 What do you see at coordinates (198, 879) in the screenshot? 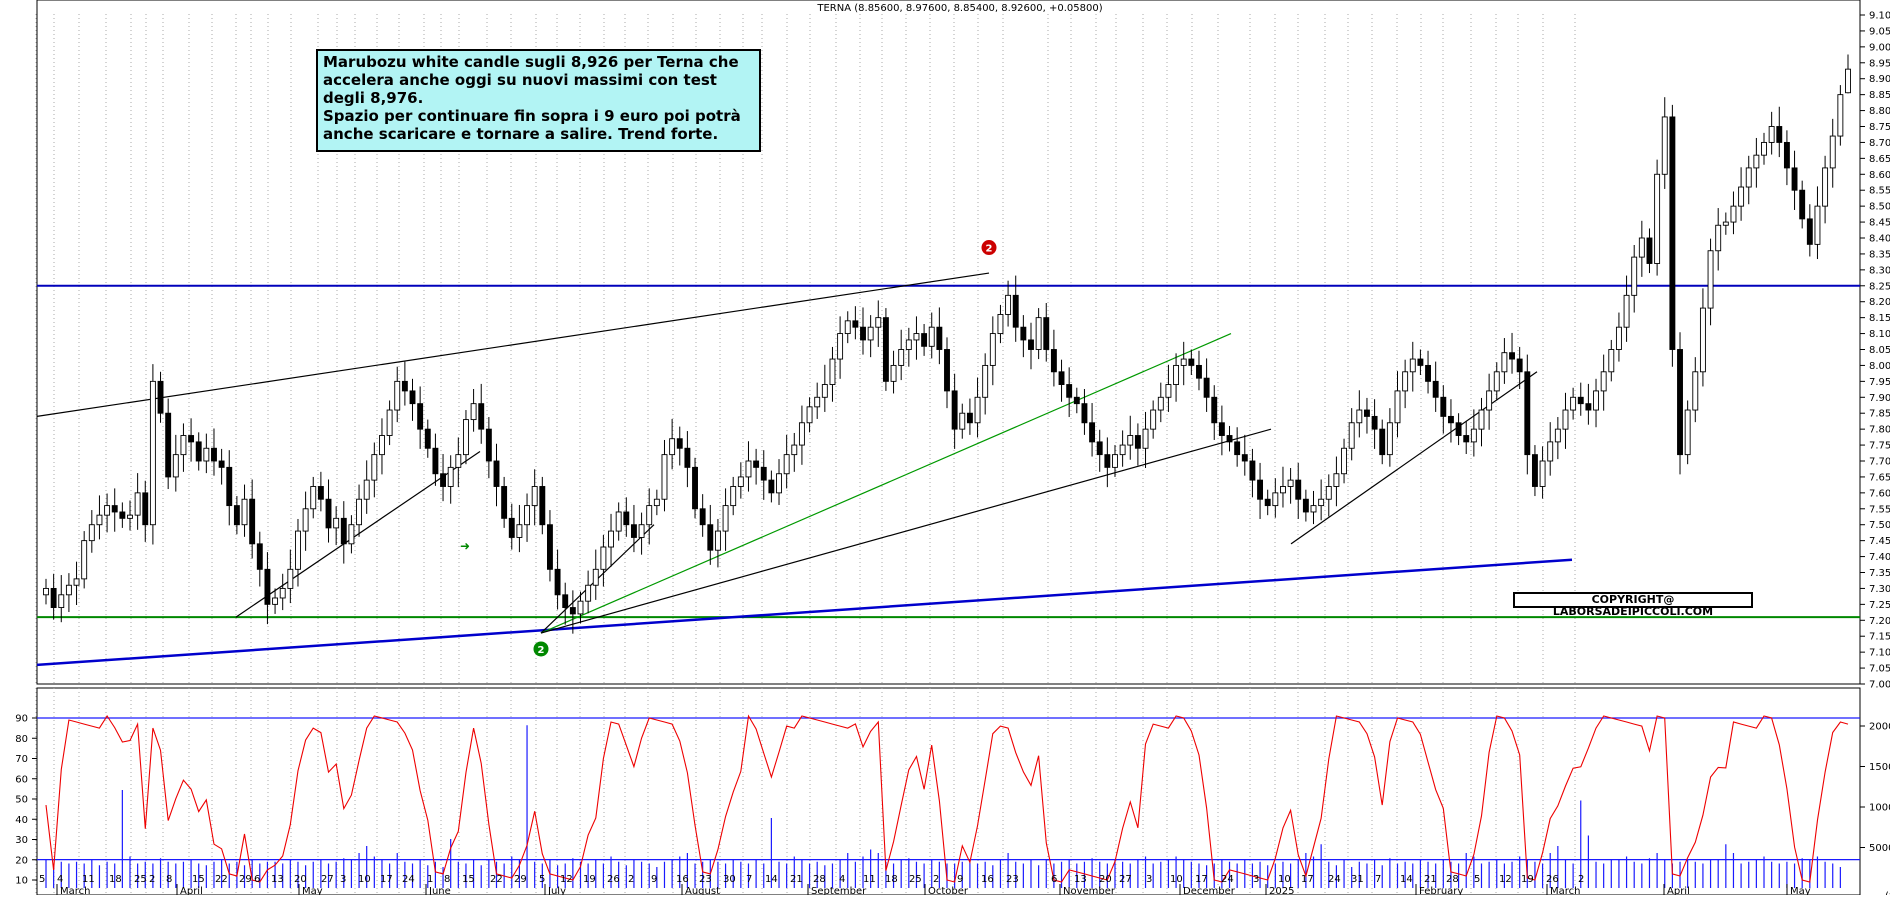
I see `x-tick-label: 15` at bounding box center [198, 879].